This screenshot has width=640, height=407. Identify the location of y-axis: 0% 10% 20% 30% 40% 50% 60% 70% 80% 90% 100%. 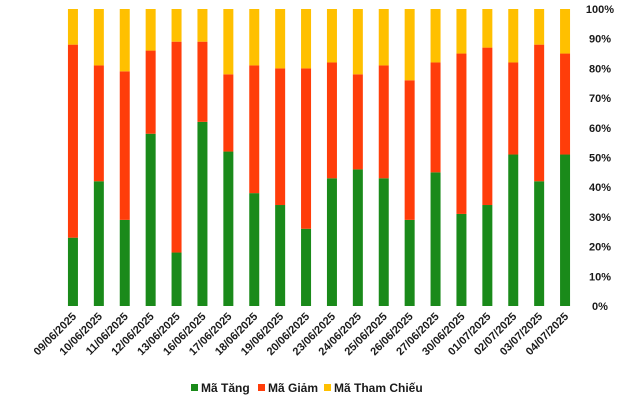
(600, 158).